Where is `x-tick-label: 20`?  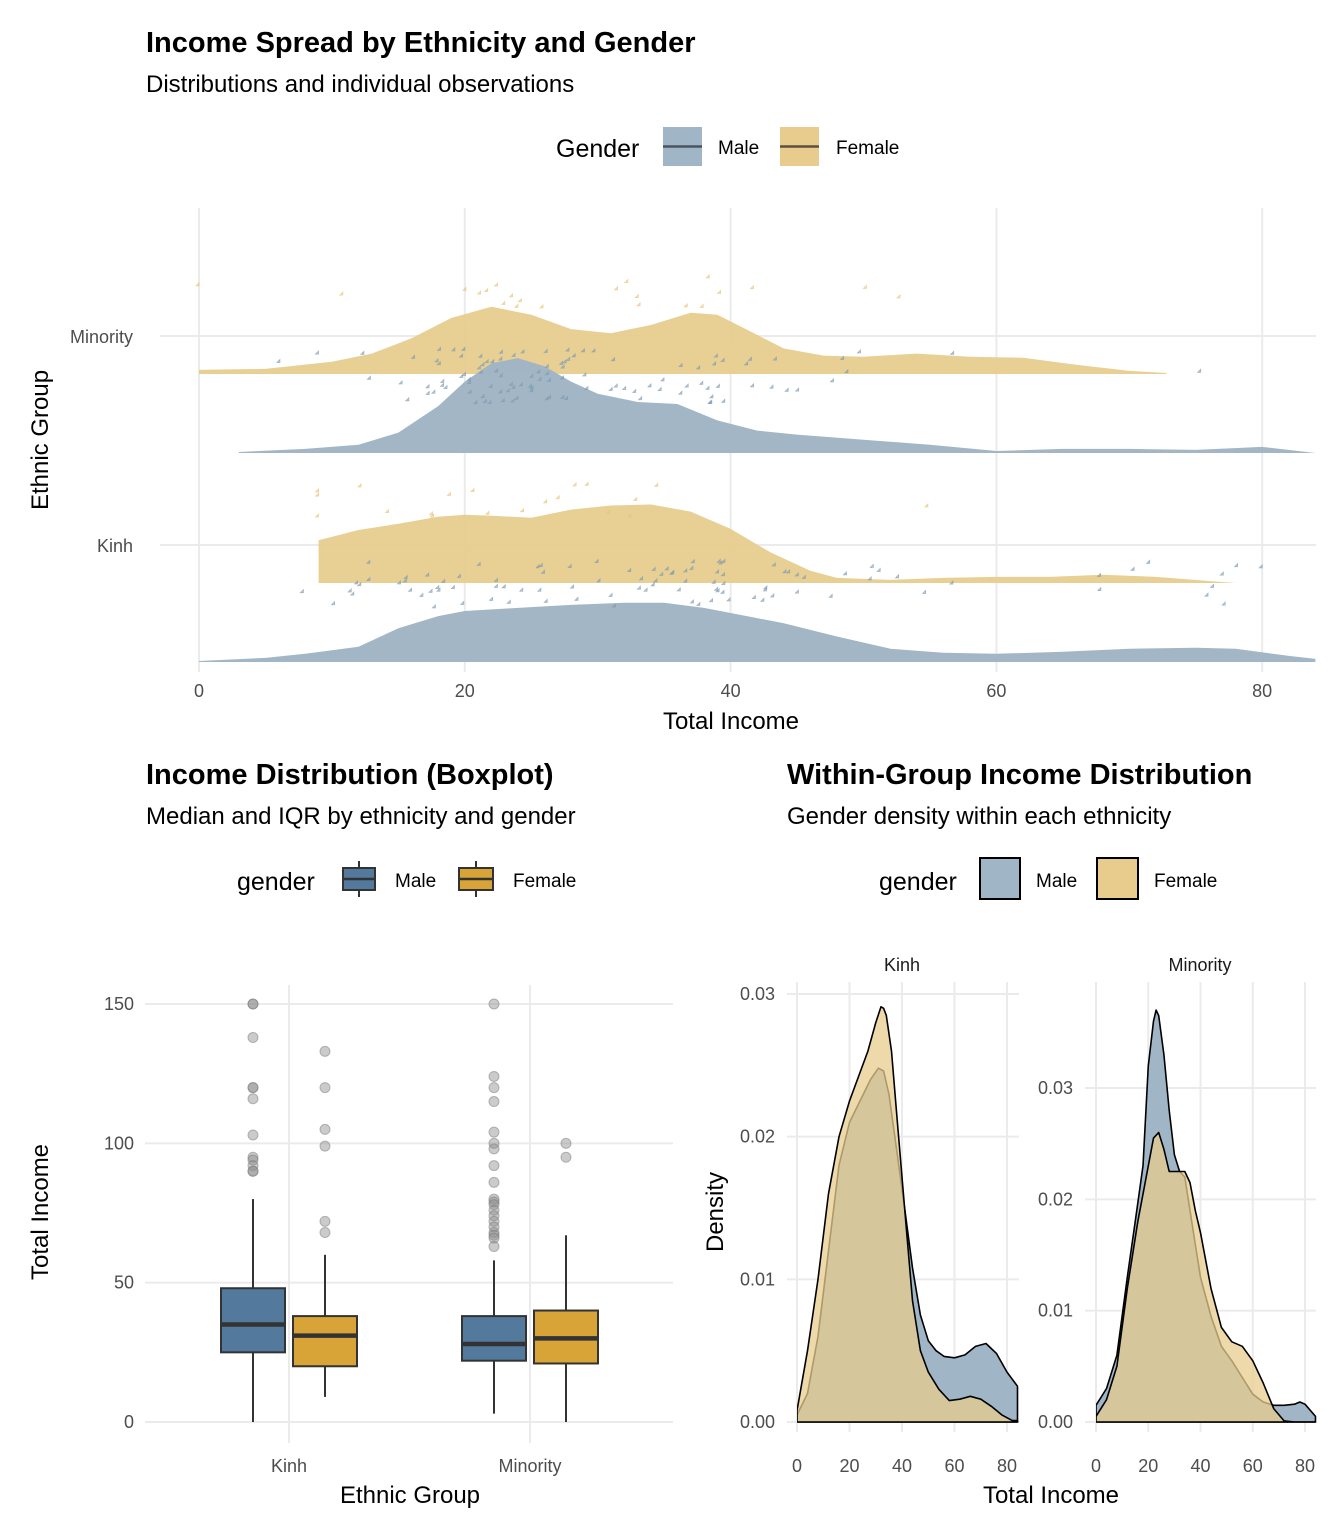 x-tick-label: 20 is located at coordinates (849, 1466).